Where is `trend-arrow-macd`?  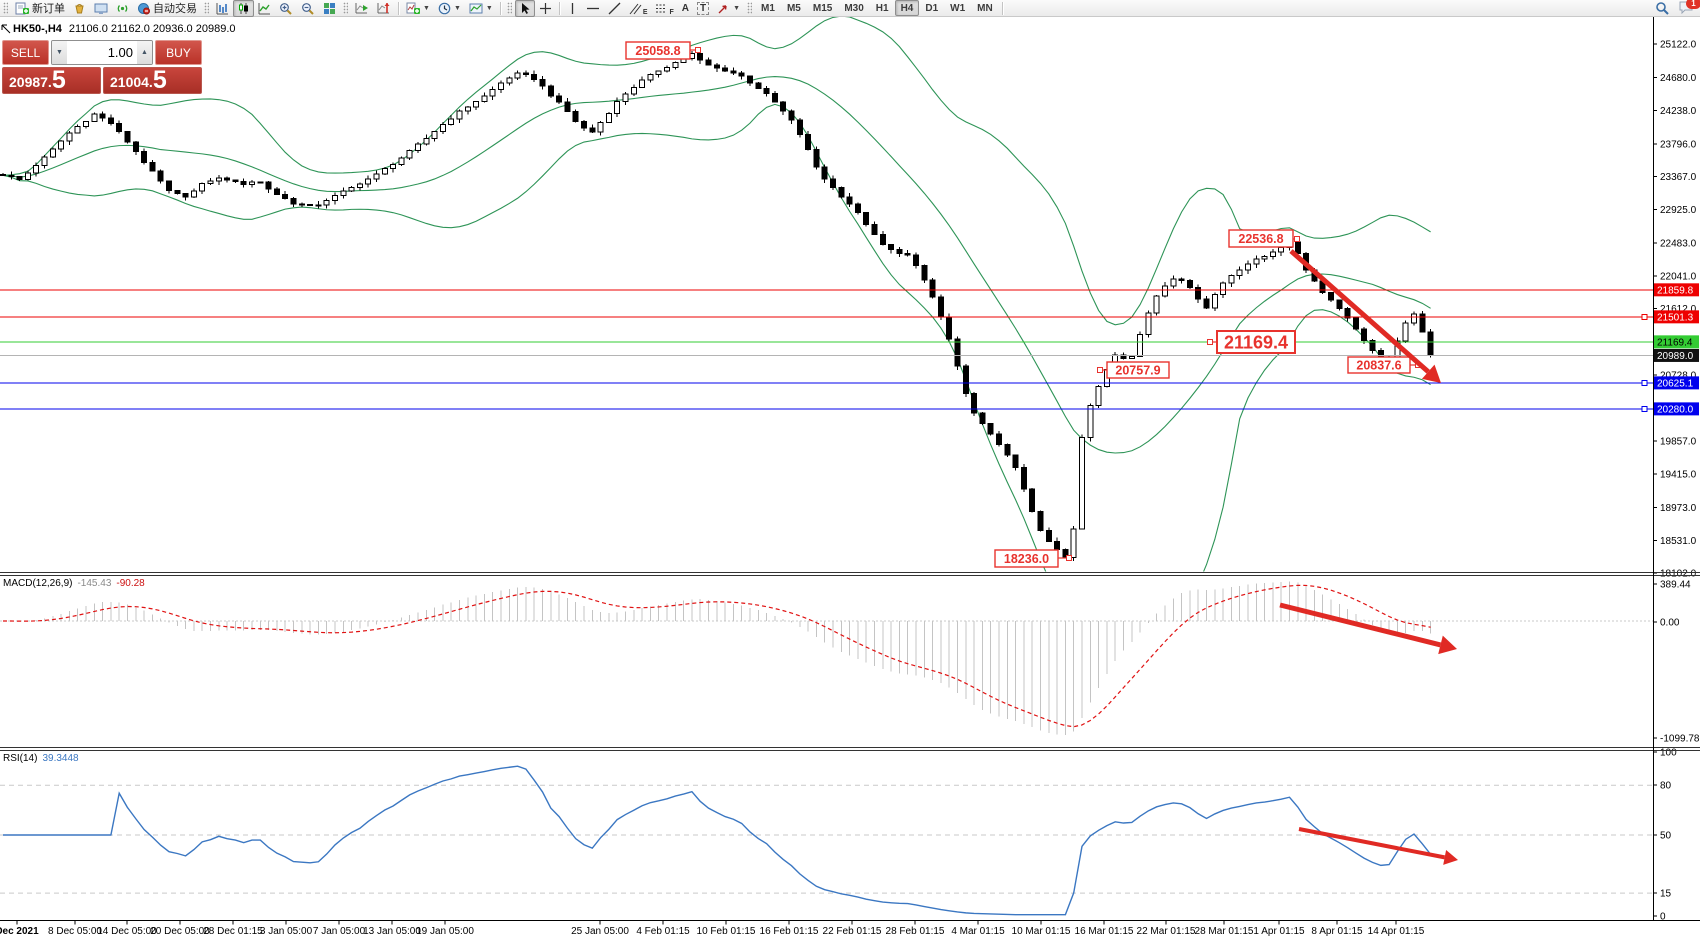 trend-arrow-macd is located at coordinates (1360, 625).